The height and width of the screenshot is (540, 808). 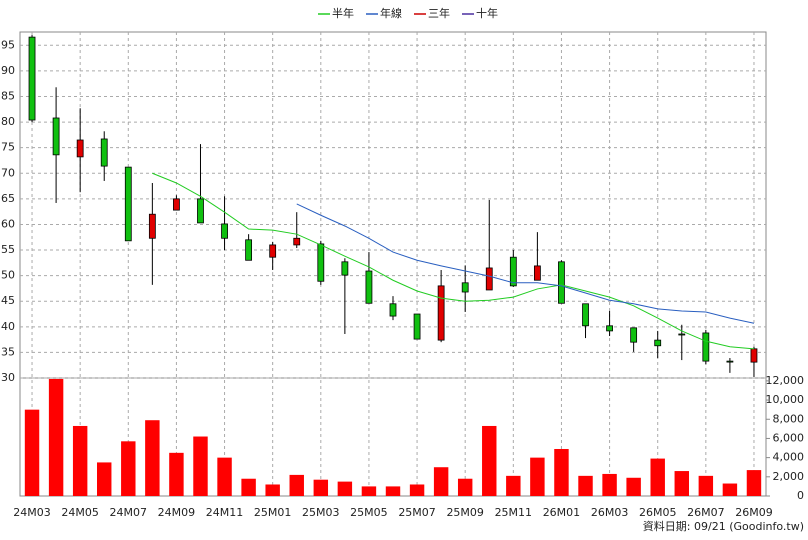 What do you see at coordinates (785, 380) in the screenshot?
I see `y2-tick-label: 12,000` at bounding box center [785, 380].